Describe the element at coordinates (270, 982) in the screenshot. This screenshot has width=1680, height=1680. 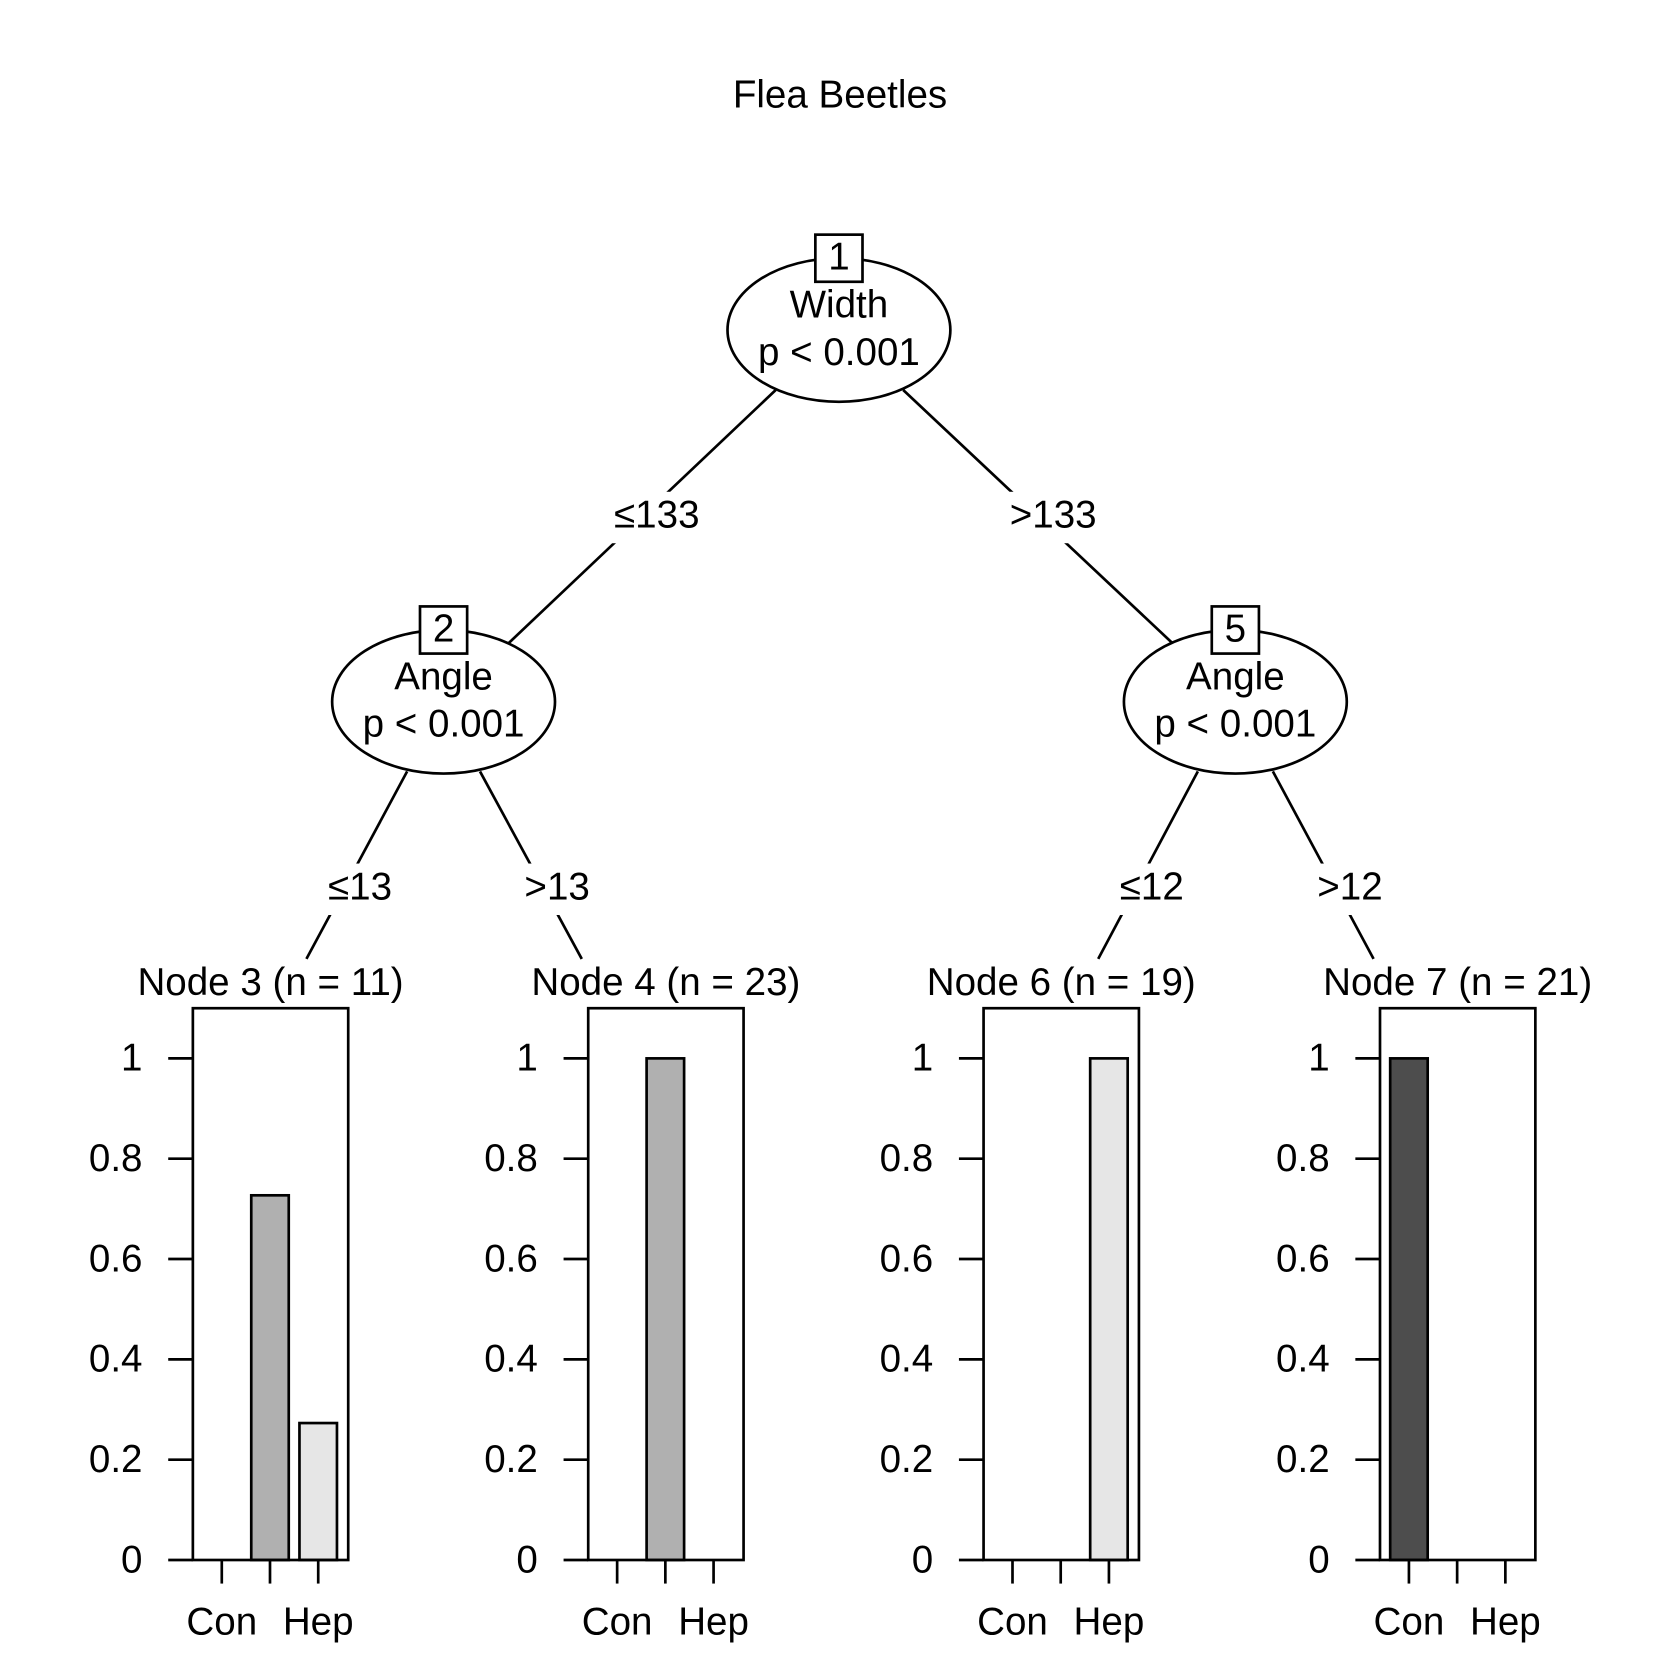
I see `terminal-title: Node 3 (n = 11)` at that location.